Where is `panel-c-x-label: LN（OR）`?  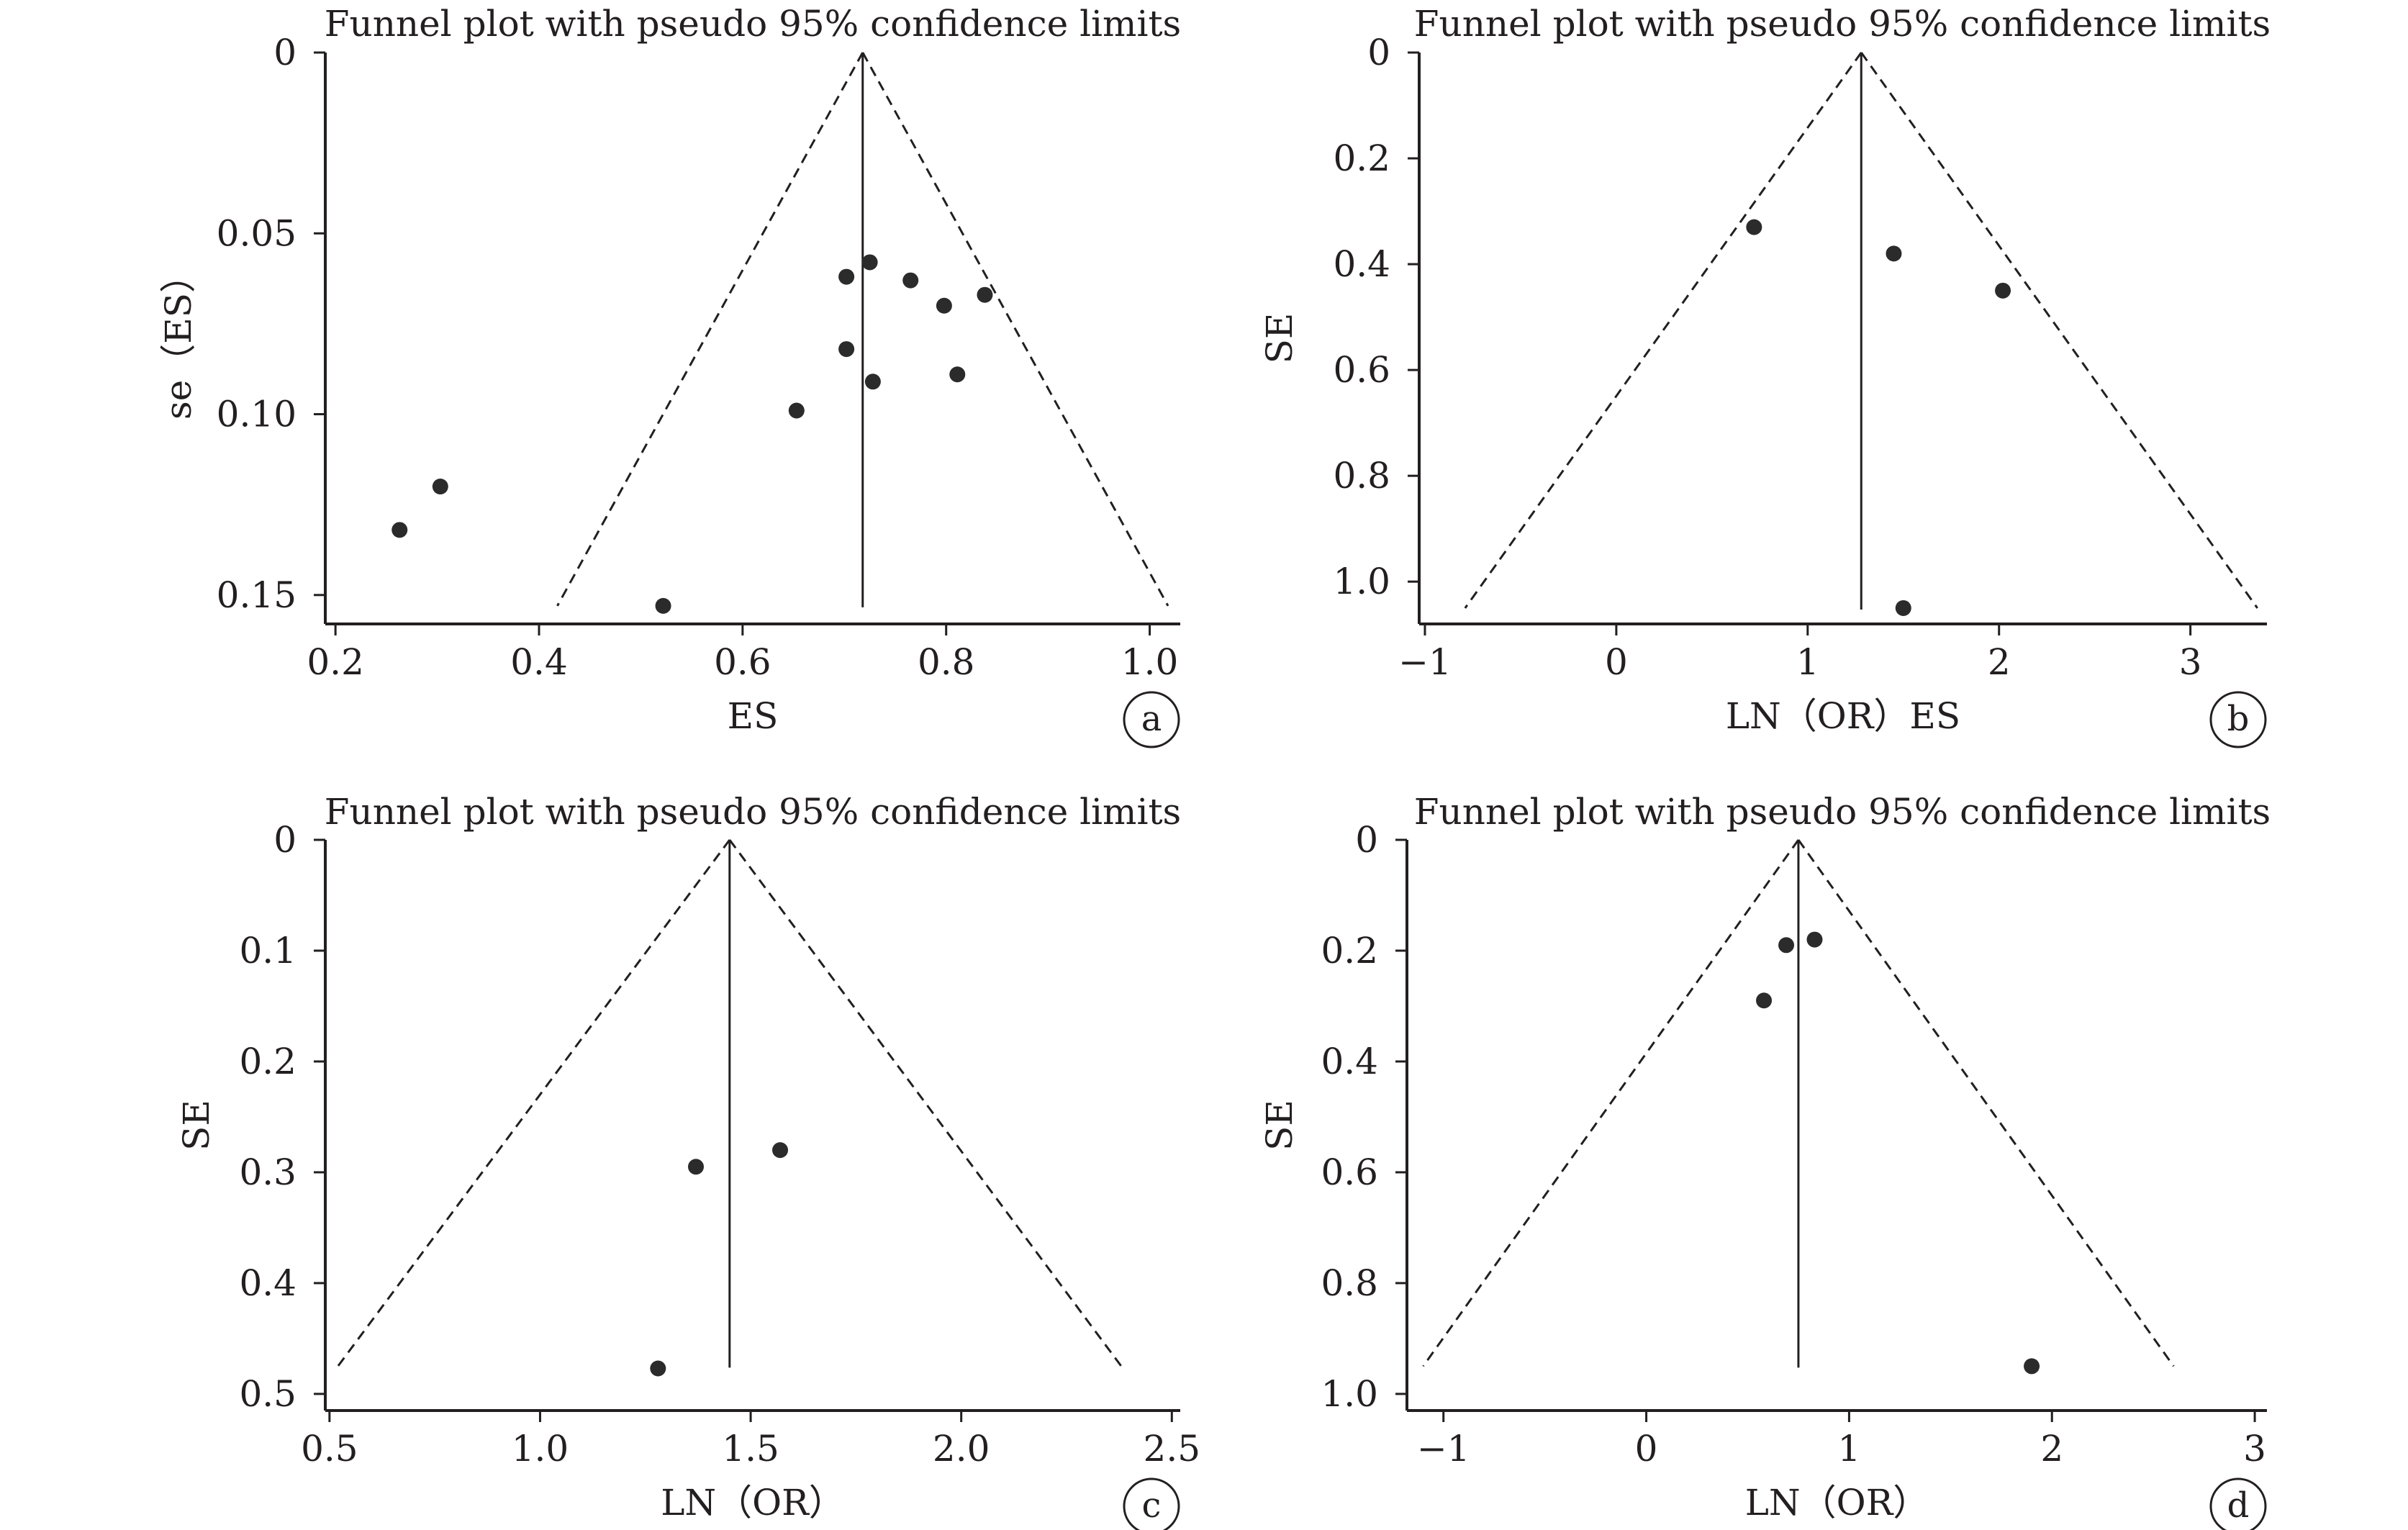
panel-c-x-label: LN（OR） is located at coordinates (753, 1503).